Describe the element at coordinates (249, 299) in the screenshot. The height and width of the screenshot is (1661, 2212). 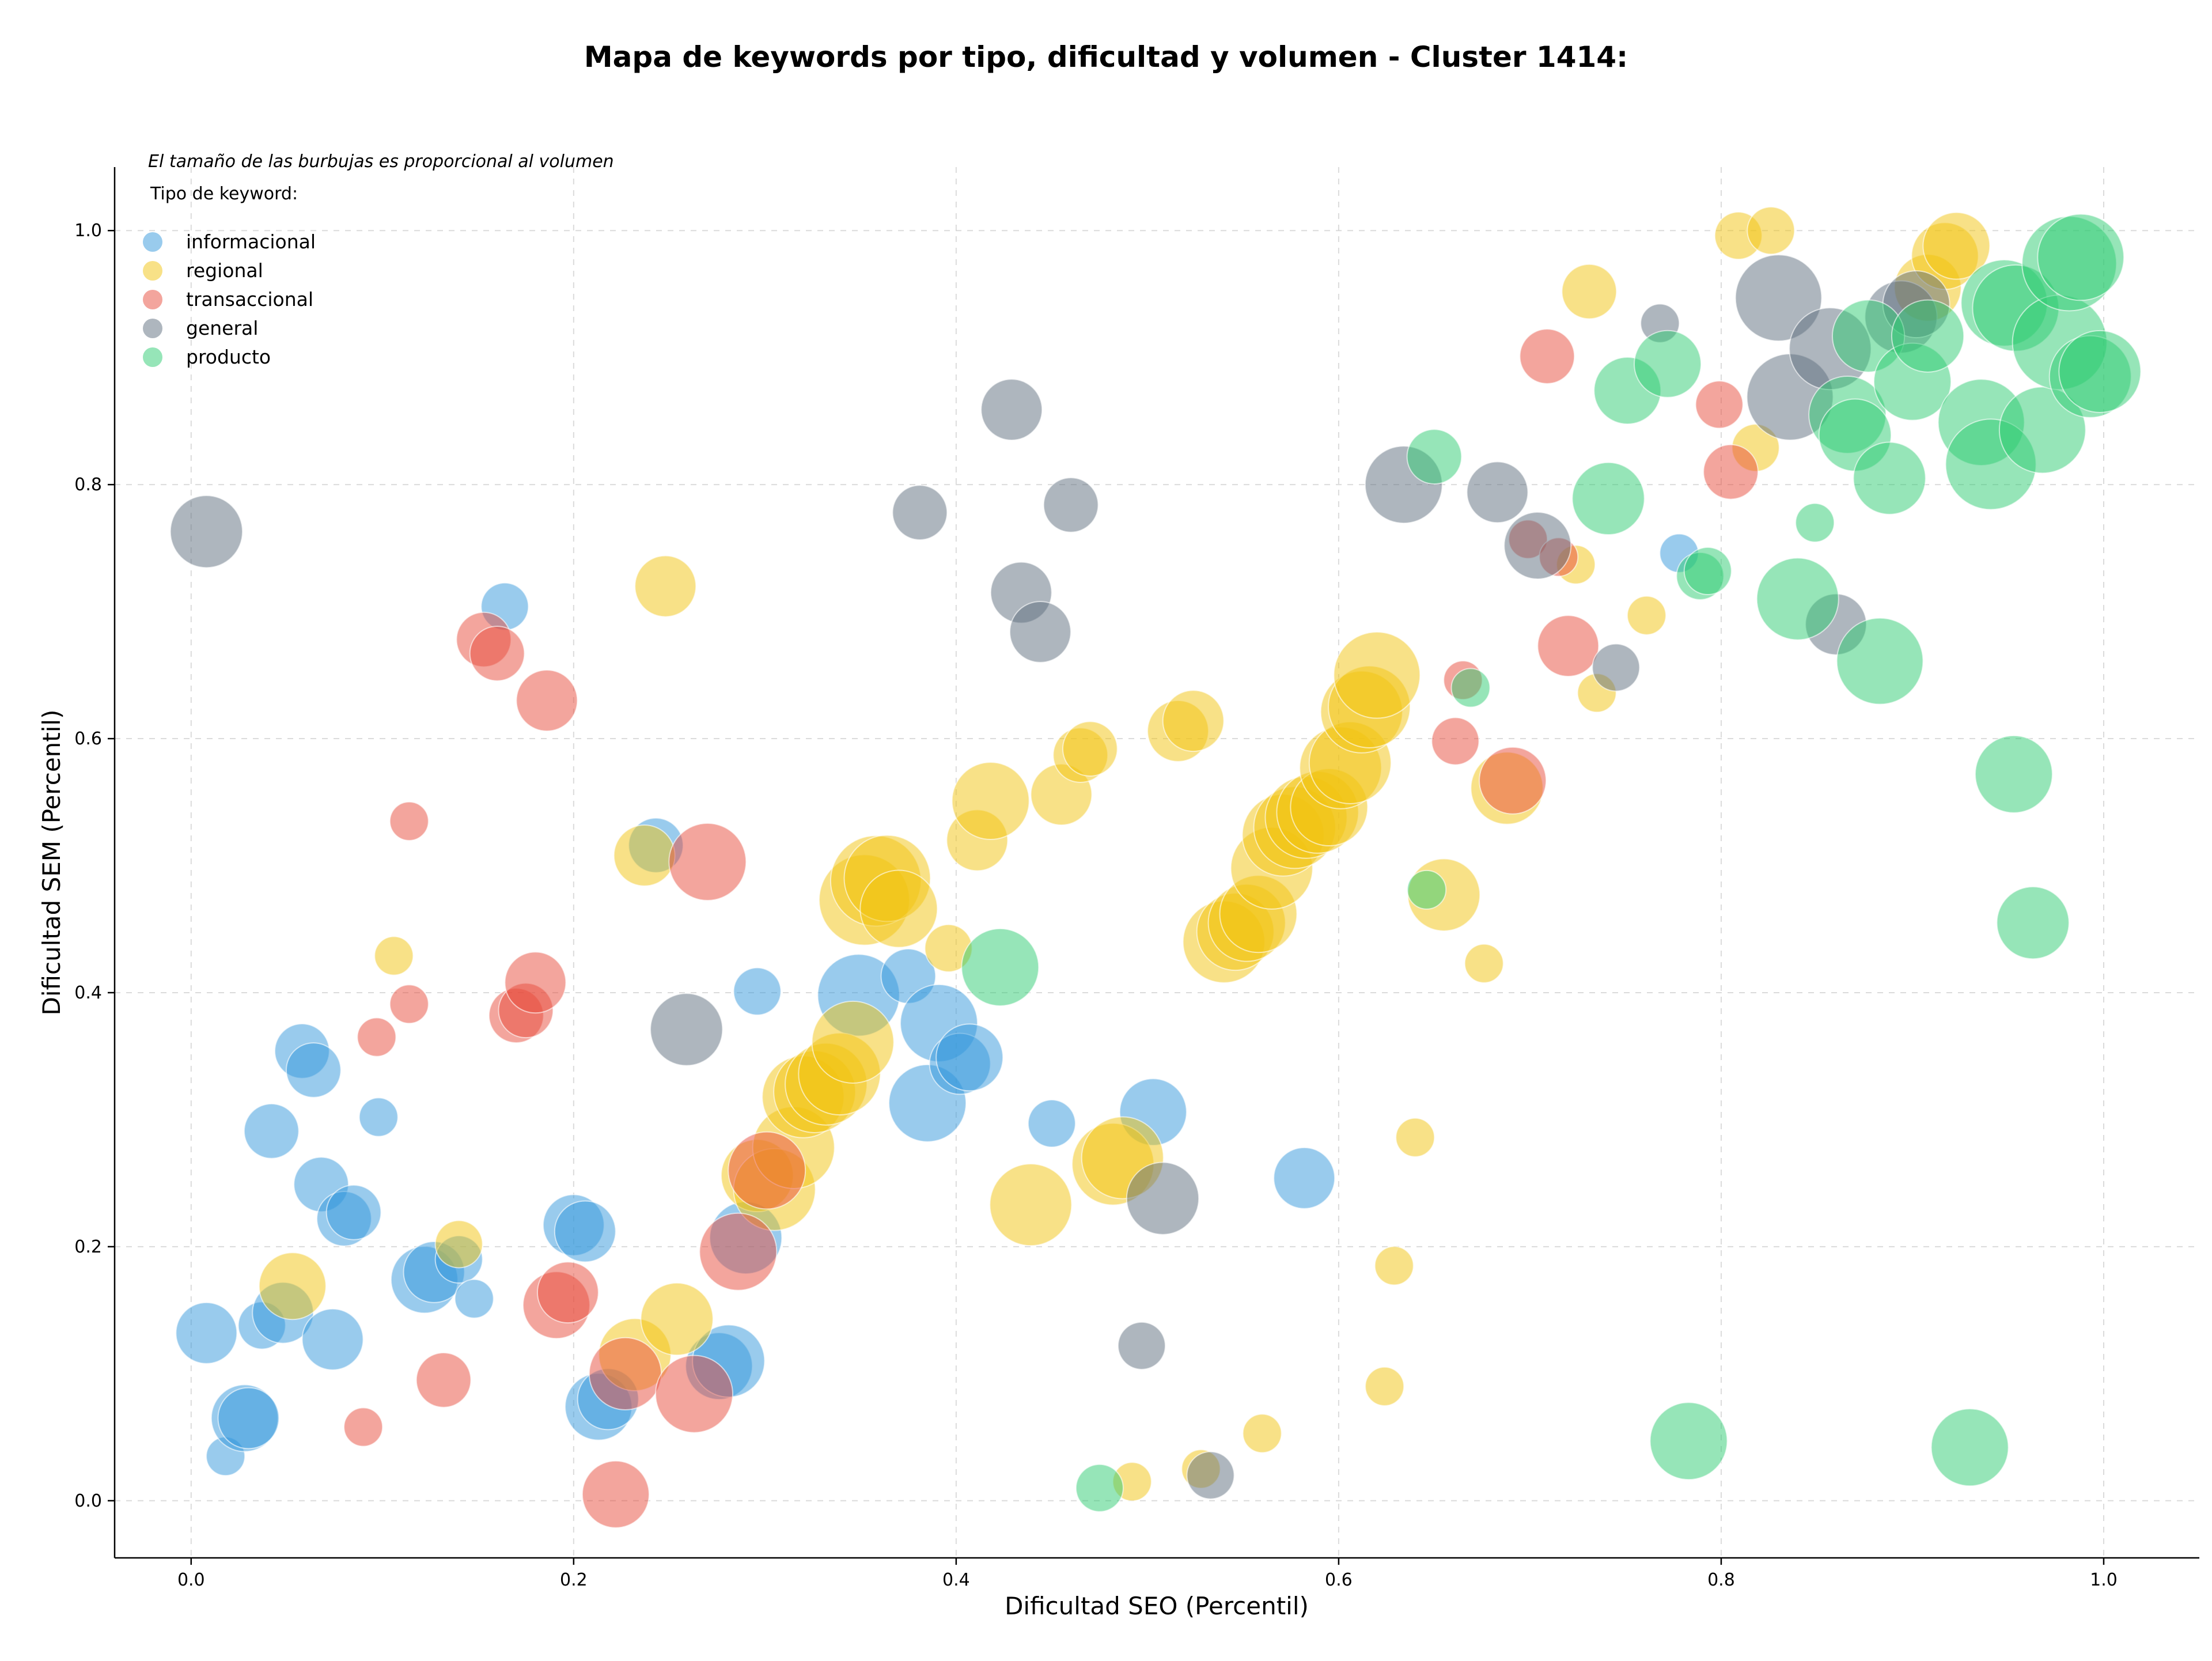
I see `legend-label-transaccional: transaccional` at that location.